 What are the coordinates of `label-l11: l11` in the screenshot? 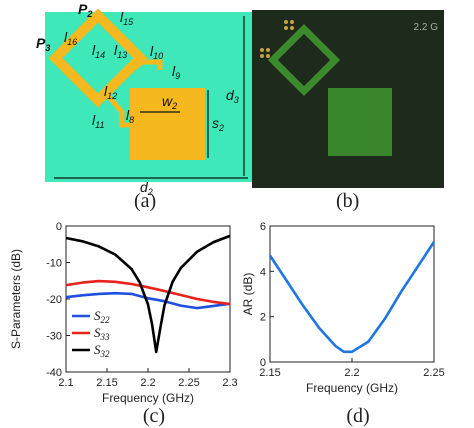 It's located at (98, 121).